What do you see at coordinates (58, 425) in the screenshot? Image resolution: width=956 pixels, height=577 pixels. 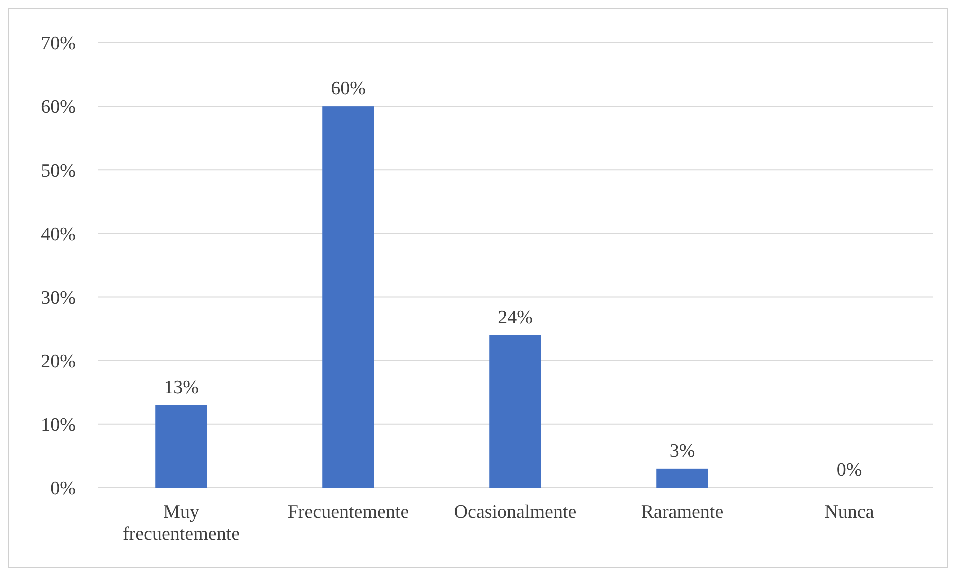 I see `y-tick-label: 10%` at bounding box center [58, 425].